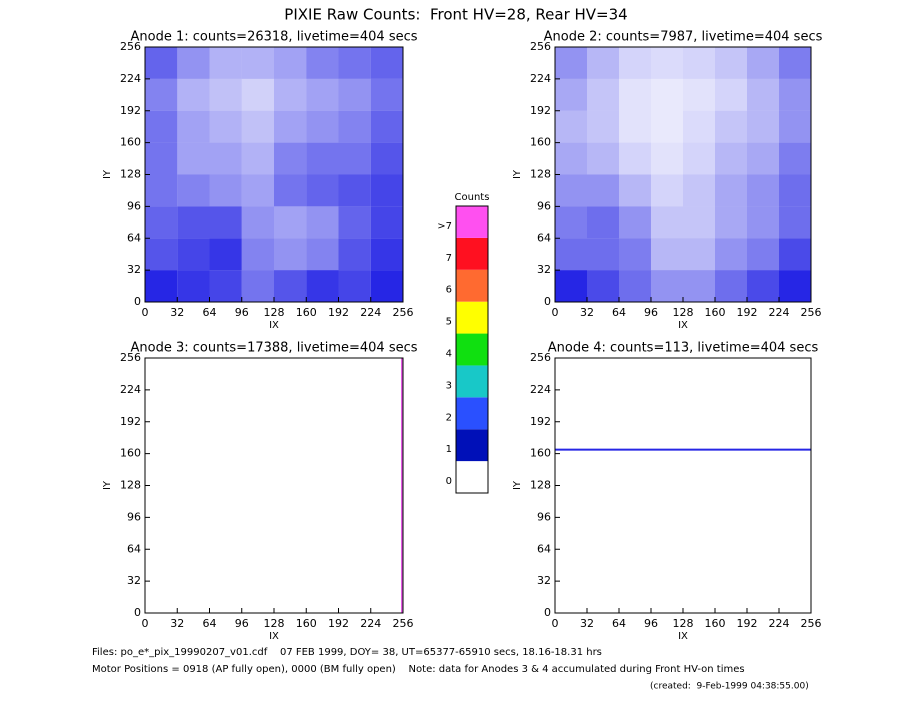 The width and height of the screenshot is (913, 705). What do you see at coordinates (587, 623) in the screenshot?
I see `x-tick-label: 32` at bounding box center [587, 623].